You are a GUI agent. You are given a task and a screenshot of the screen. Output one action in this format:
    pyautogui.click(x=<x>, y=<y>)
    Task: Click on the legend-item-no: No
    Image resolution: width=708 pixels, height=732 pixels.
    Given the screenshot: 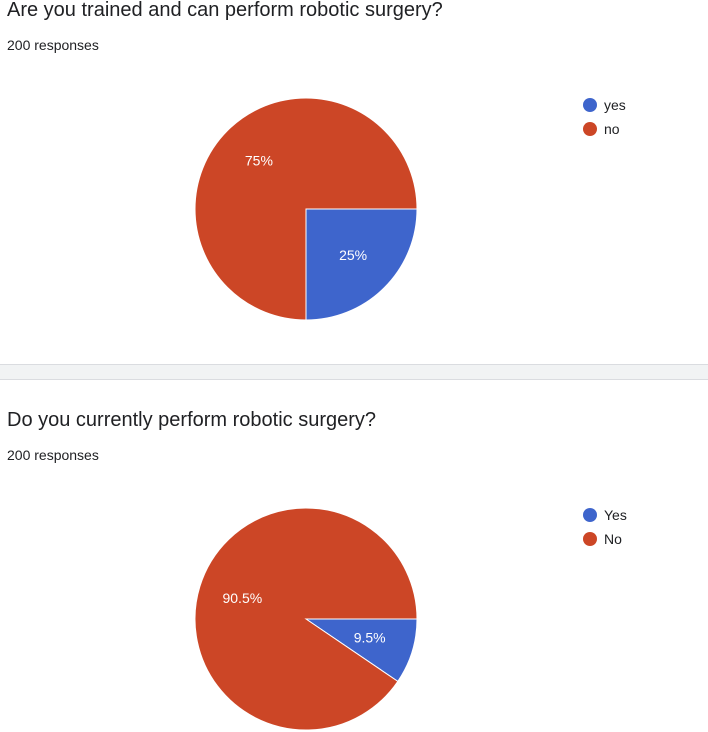 What is the action you would take?
    pyautogui.click(x=605, y=539)
    